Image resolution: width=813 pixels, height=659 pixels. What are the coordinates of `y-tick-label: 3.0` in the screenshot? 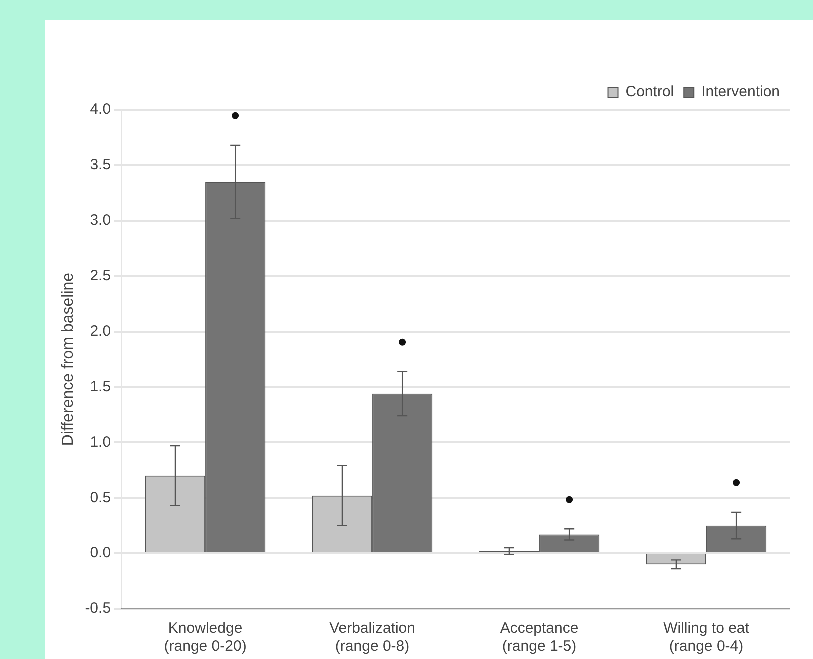 It's located at (101, 221).